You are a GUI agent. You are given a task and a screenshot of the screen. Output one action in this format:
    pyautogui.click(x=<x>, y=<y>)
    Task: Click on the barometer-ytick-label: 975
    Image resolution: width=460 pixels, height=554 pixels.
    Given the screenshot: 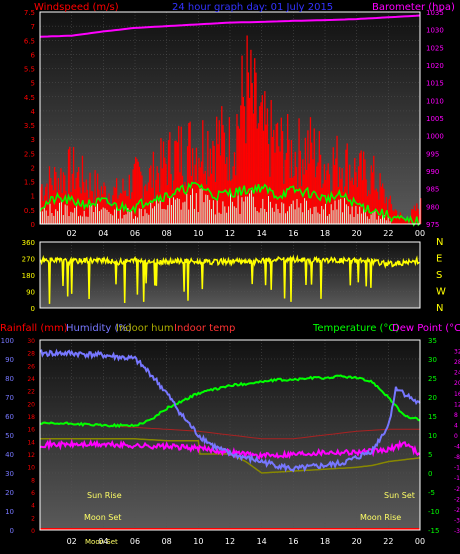 What is the action you would take?
    pyautogui.click(x=432, y=225)
    